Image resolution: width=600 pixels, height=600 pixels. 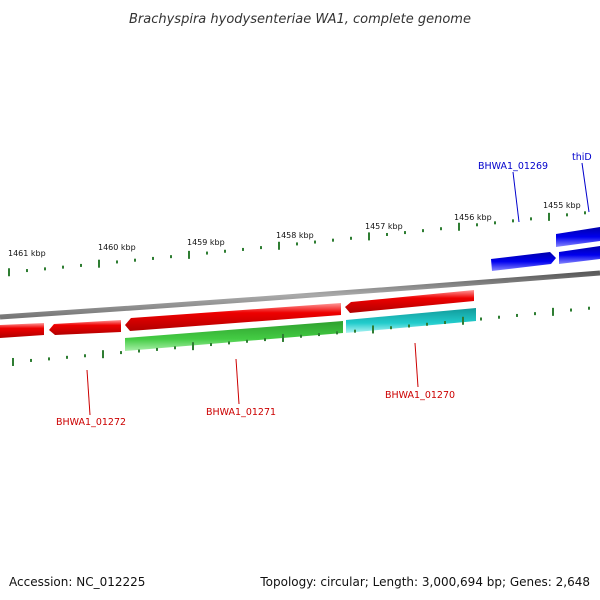 I want to click on lower-features, so click(x=300, y=329).